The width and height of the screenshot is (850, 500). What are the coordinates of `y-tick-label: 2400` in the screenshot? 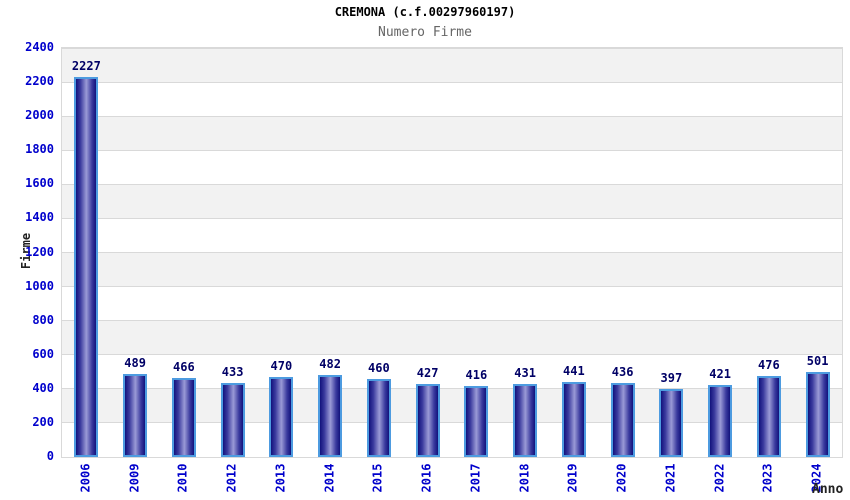 It's located at (39, 47).